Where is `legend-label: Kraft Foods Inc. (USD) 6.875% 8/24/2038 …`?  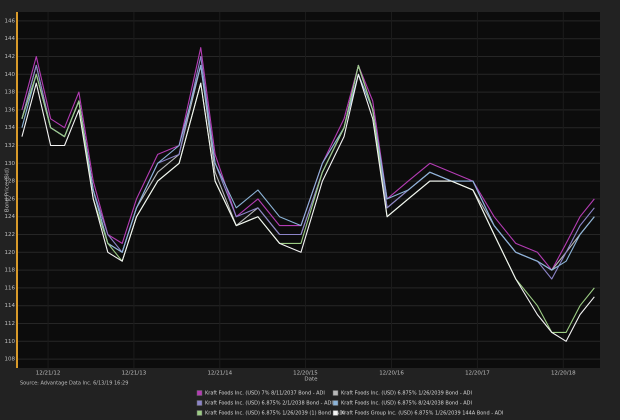 legend-label: Kraft Foods Inc. (USD) 6.875% 8/24/2038 … is located at coordinates (406, 404).